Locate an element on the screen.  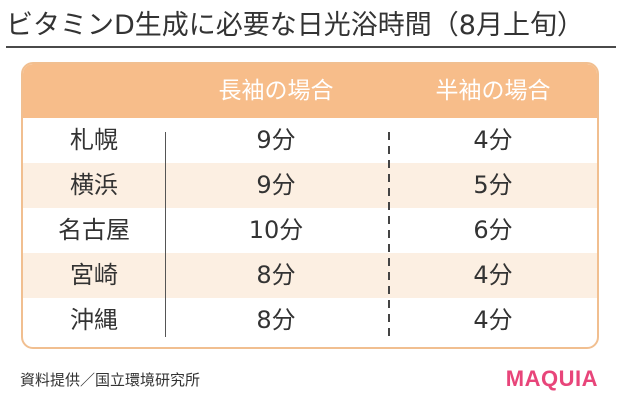
column-divider-solid is located at coordinates (165, 234).